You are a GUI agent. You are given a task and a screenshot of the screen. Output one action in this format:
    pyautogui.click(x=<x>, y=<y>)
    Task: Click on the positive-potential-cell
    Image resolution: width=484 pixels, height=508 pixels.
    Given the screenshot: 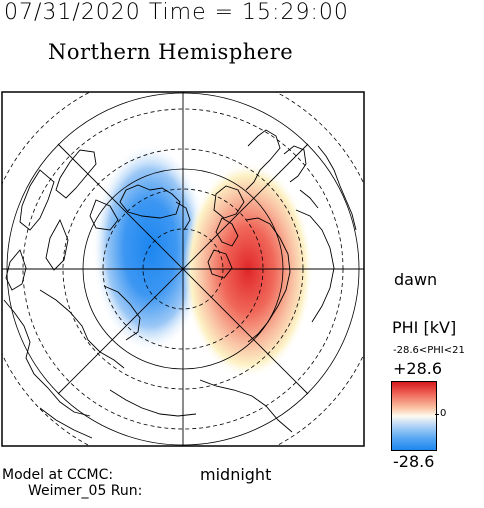 What is the action you would take?
    pyautogui.click(x=248, y=270)
    